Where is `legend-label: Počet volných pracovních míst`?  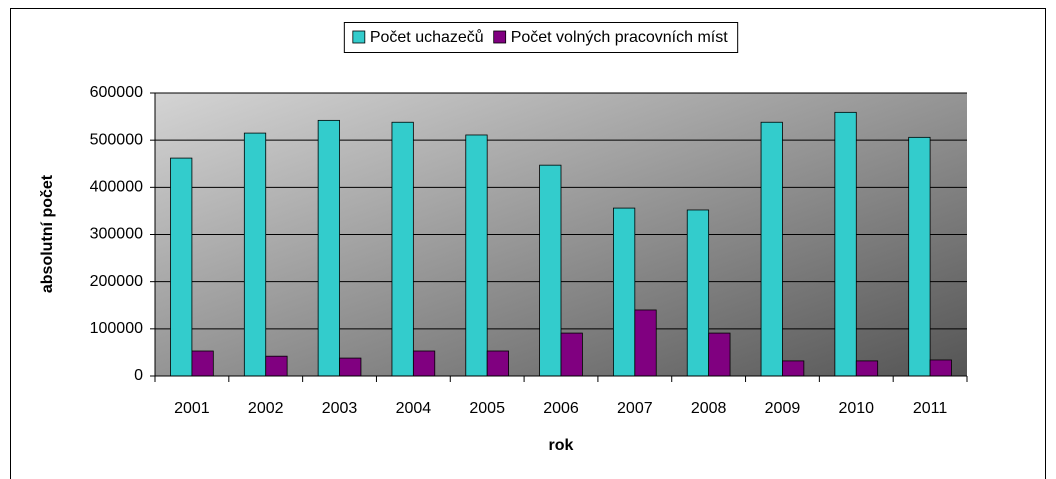
legend-label: Počet volných pracovních míst is located at coordinates (620, 37).